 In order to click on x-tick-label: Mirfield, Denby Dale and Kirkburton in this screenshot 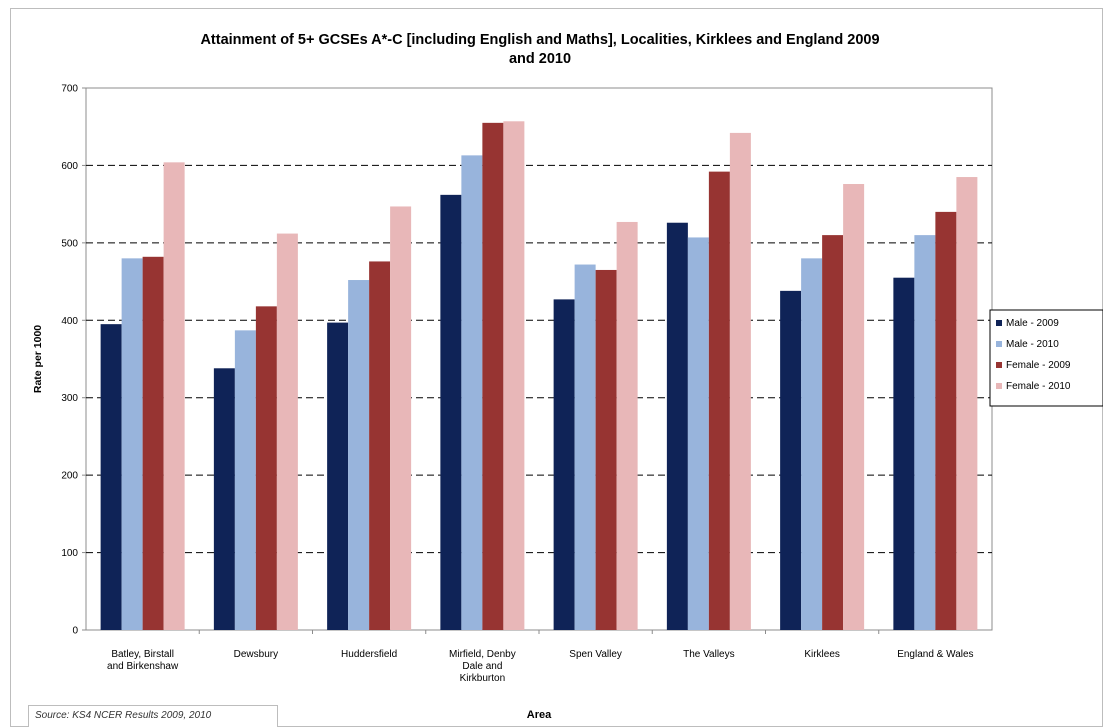, I will do `click(482, 666)`.